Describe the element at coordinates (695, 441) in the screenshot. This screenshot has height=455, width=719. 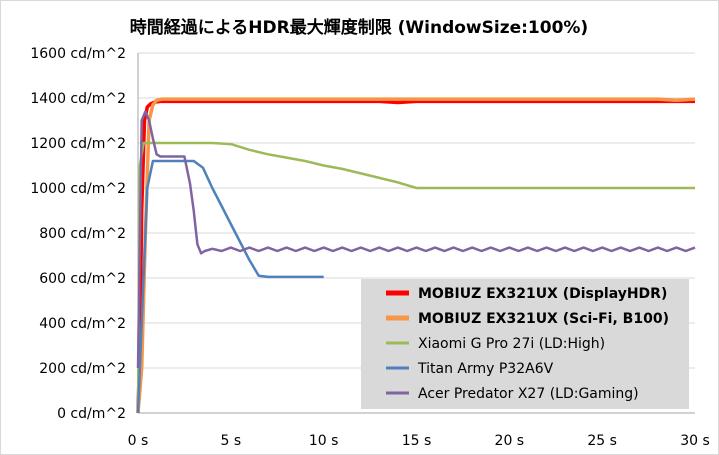
I see `x-tick-label: 30 s` at that location.